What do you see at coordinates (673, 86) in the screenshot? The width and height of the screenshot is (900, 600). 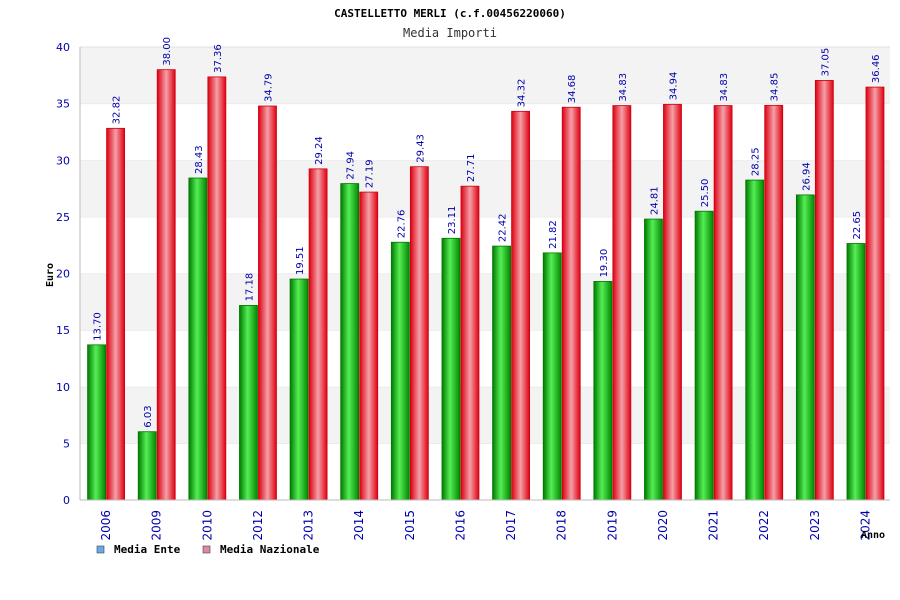 I see `value-label-media-nazionale-2020: 34.94` at bounding box center [673, 86].